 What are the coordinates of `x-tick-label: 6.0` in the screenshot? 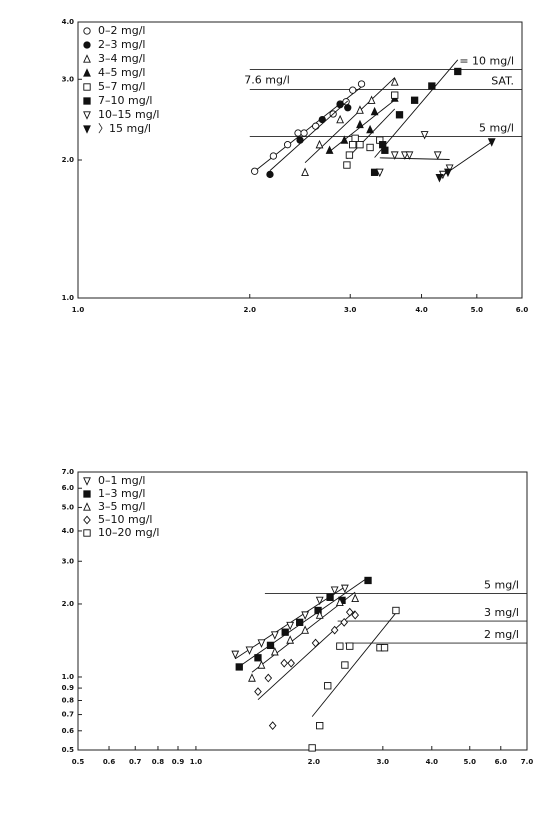 It's located at (501, 762).